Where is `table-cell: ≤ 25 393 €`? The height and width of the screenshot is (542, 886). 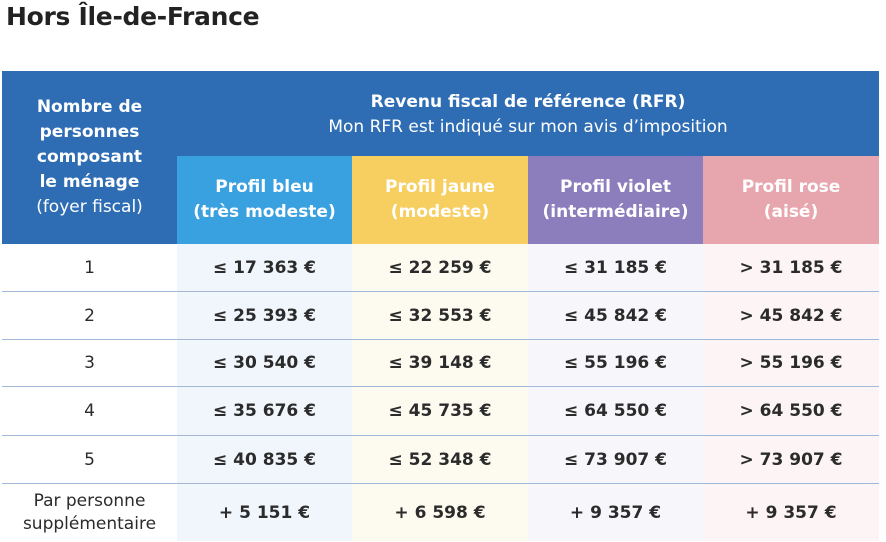 table-cell: ≤ 25 393 € is located at coordinates (264, 316).